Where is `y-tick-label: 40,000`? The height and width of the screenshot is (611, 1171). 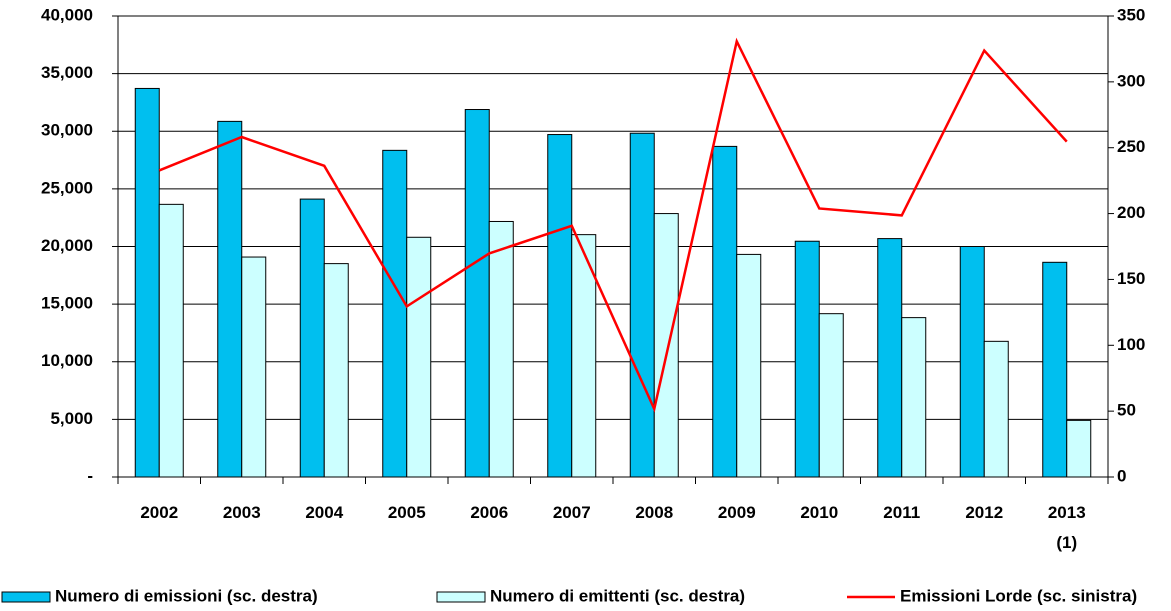
y-tick-label: 40,000 is located at coordinates (67, 14).